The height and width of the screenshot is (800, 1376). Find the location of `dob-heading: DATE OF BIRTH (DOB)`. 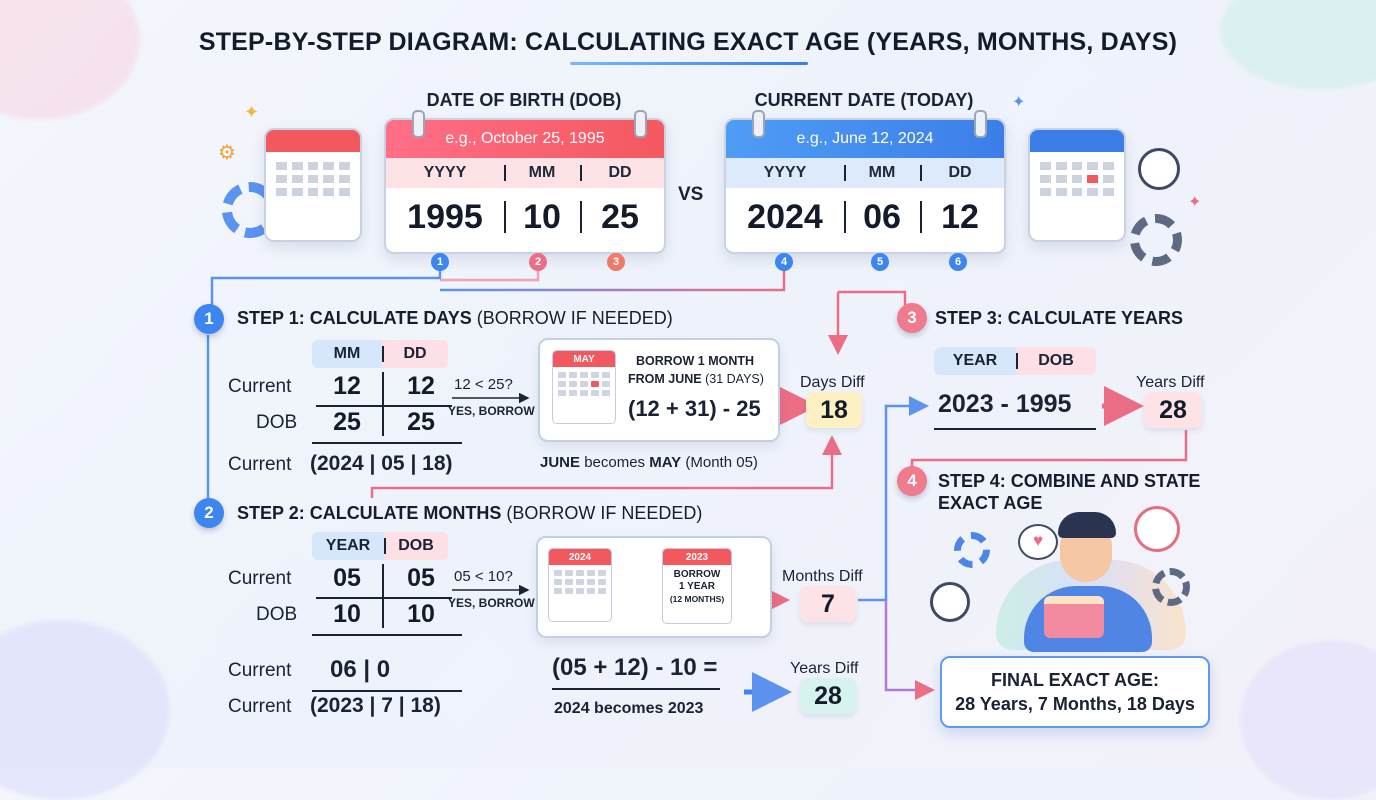

dob-heading: DATE OF BIRTH (DOB) is located at coordinates (524, 100).